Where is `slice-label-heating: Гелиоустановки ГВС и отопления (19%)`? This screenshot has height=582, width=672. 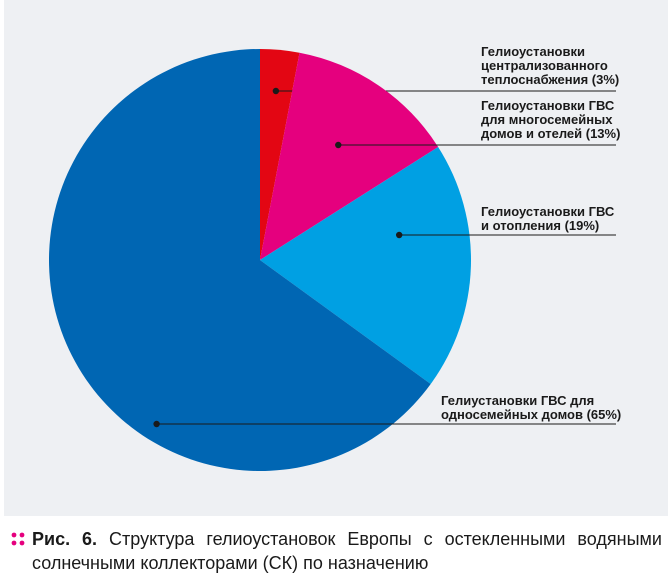 slice-label-heating: Гелиоустановки ГВС и отопления (19%) is located at coordinates (548, 218).